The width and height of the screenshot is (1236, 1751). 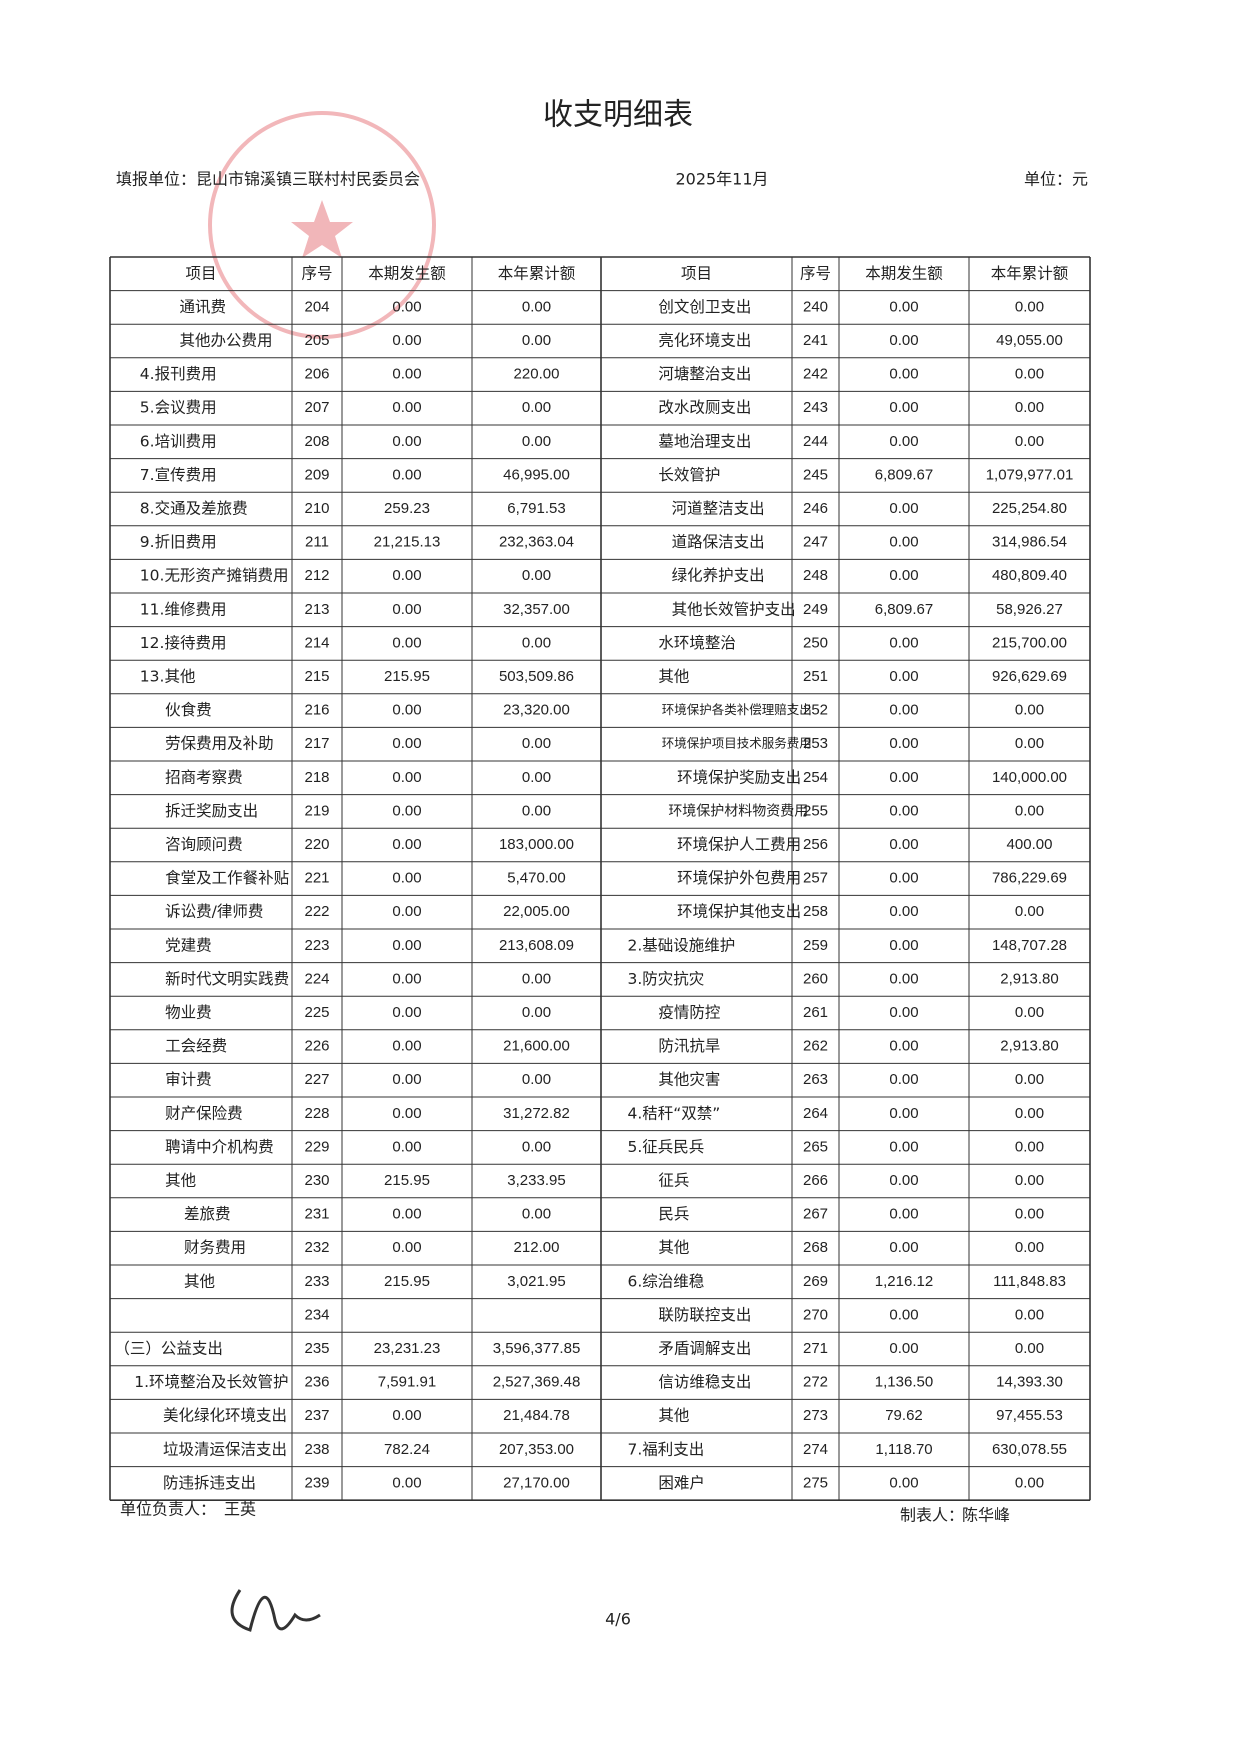 I want to click on item-name: 联防联控支出, so click(x=704, y=1315).